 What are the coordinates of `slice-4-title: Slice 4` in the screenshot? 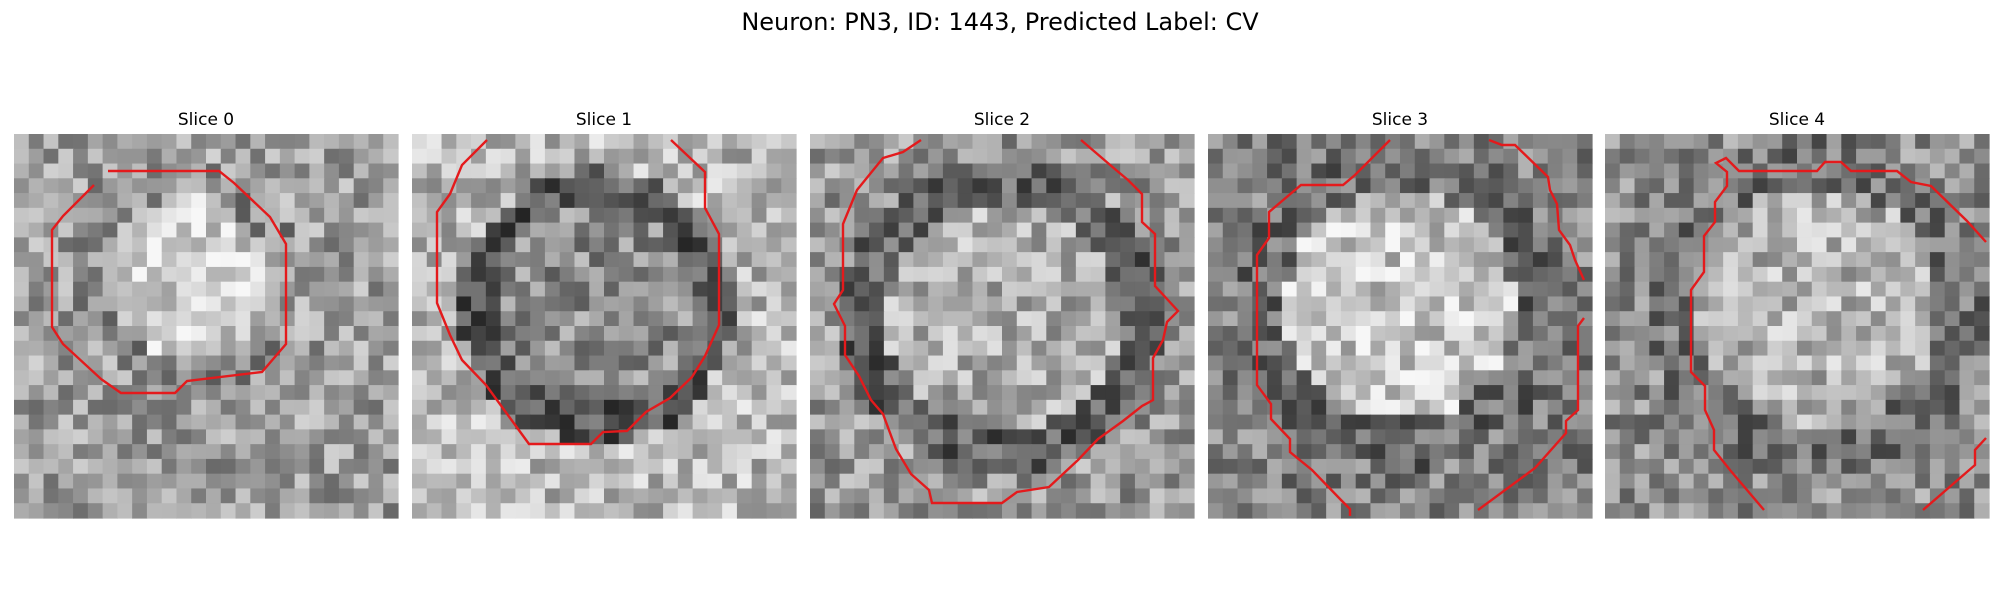 It's located at (1797, 120).